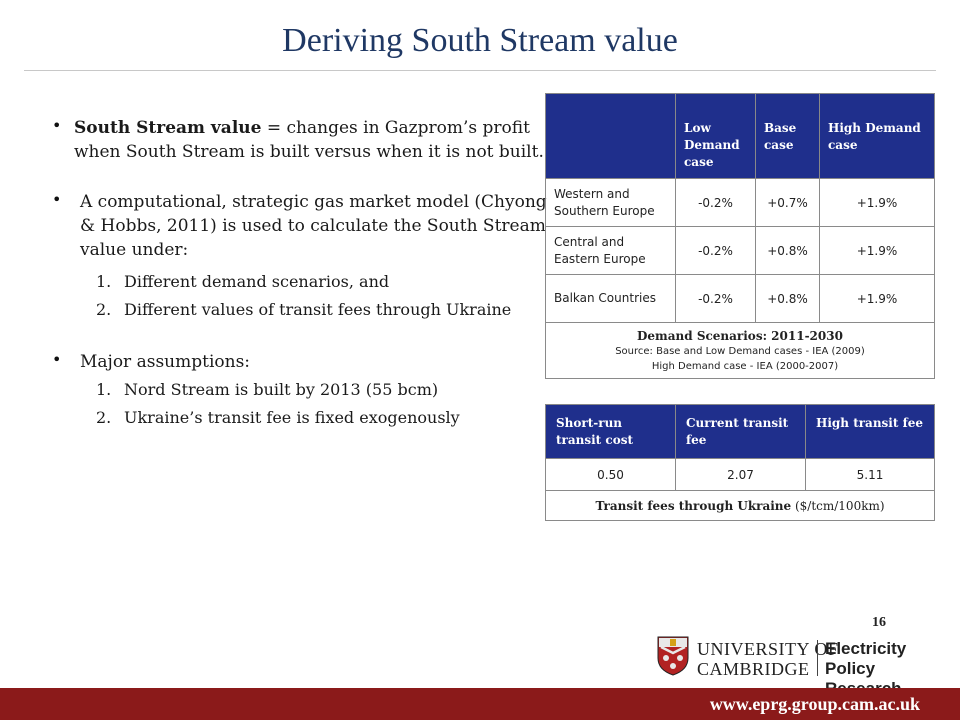  What do you see at coordinates (610, 474) in the screenshot?
I see `table-cell: 0.50` at bounding box center [610, 474].